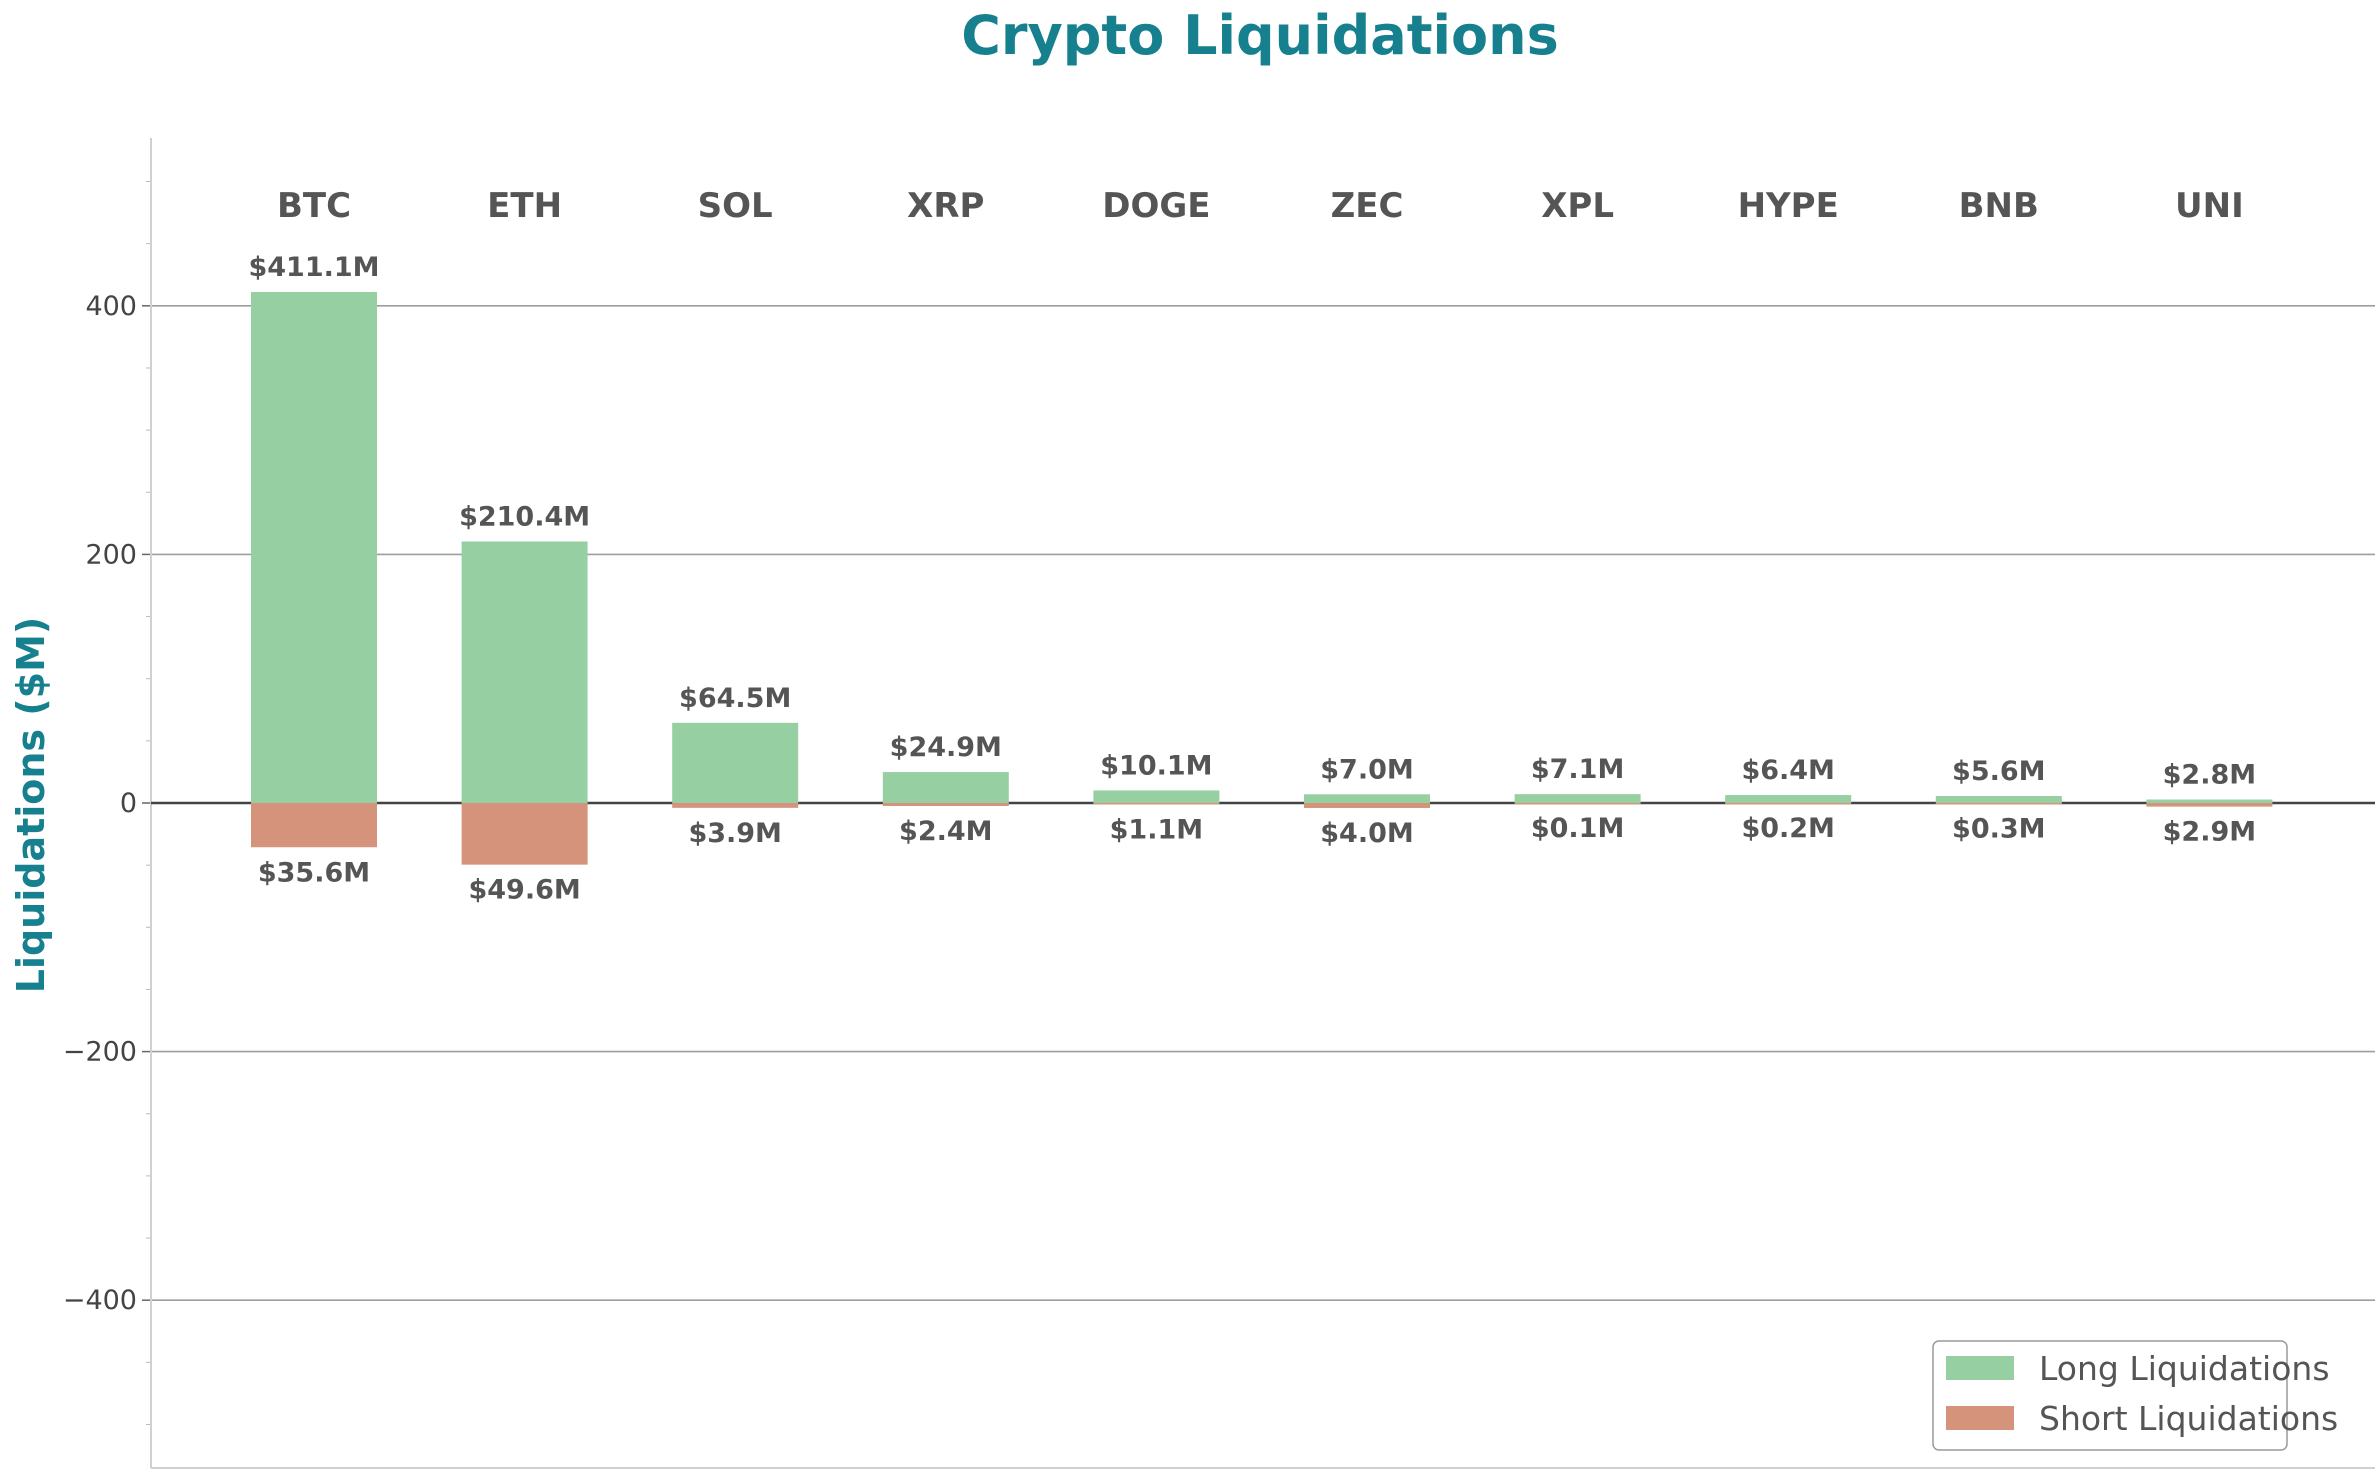 This screenshot has height=1476, width=2375. What do you see at coordinates (313, 267) in the screenshot?
I see `long-value-label: $411.1M` at bounding box center [313, 267].